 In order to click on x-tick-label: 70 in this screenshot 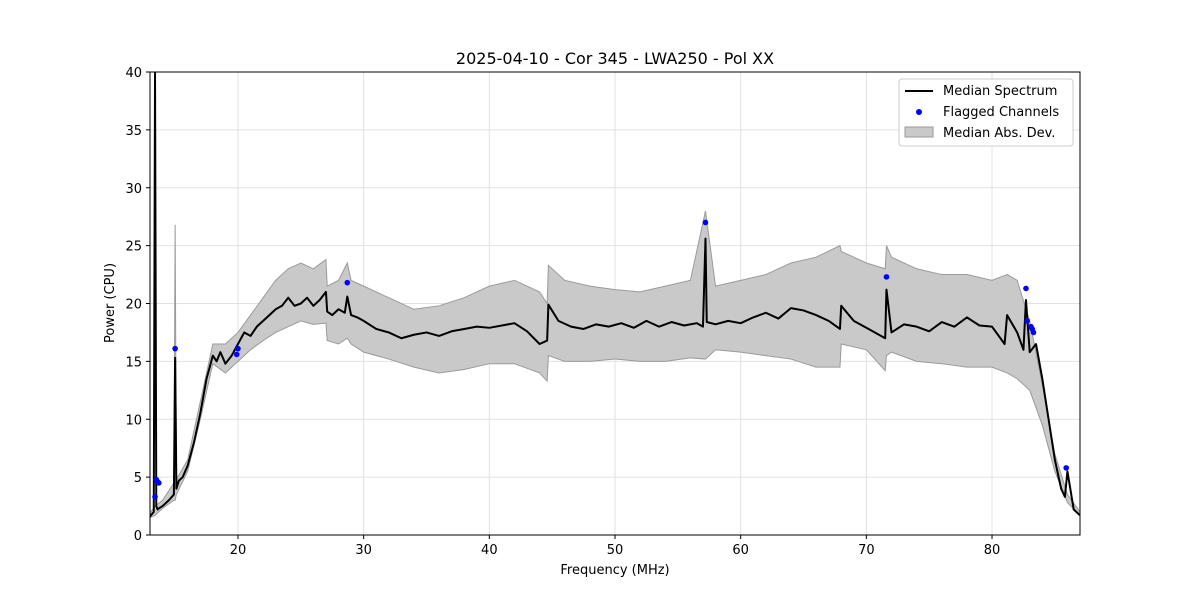, I will do `click(866, 550)`.